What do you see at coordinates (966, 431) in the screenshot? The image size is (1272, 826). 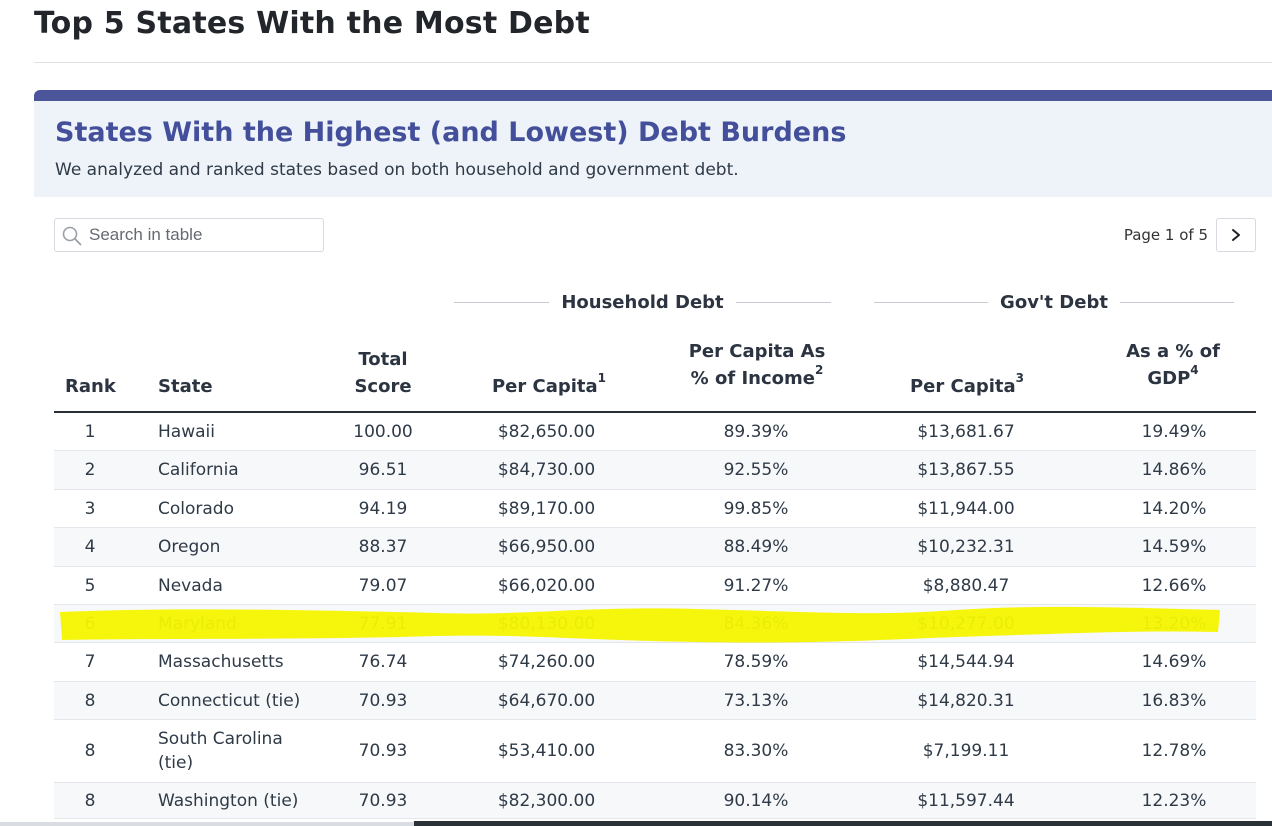 I see `cell-gov-per-capita: $13,681.67` at bounding box center [966, 431].